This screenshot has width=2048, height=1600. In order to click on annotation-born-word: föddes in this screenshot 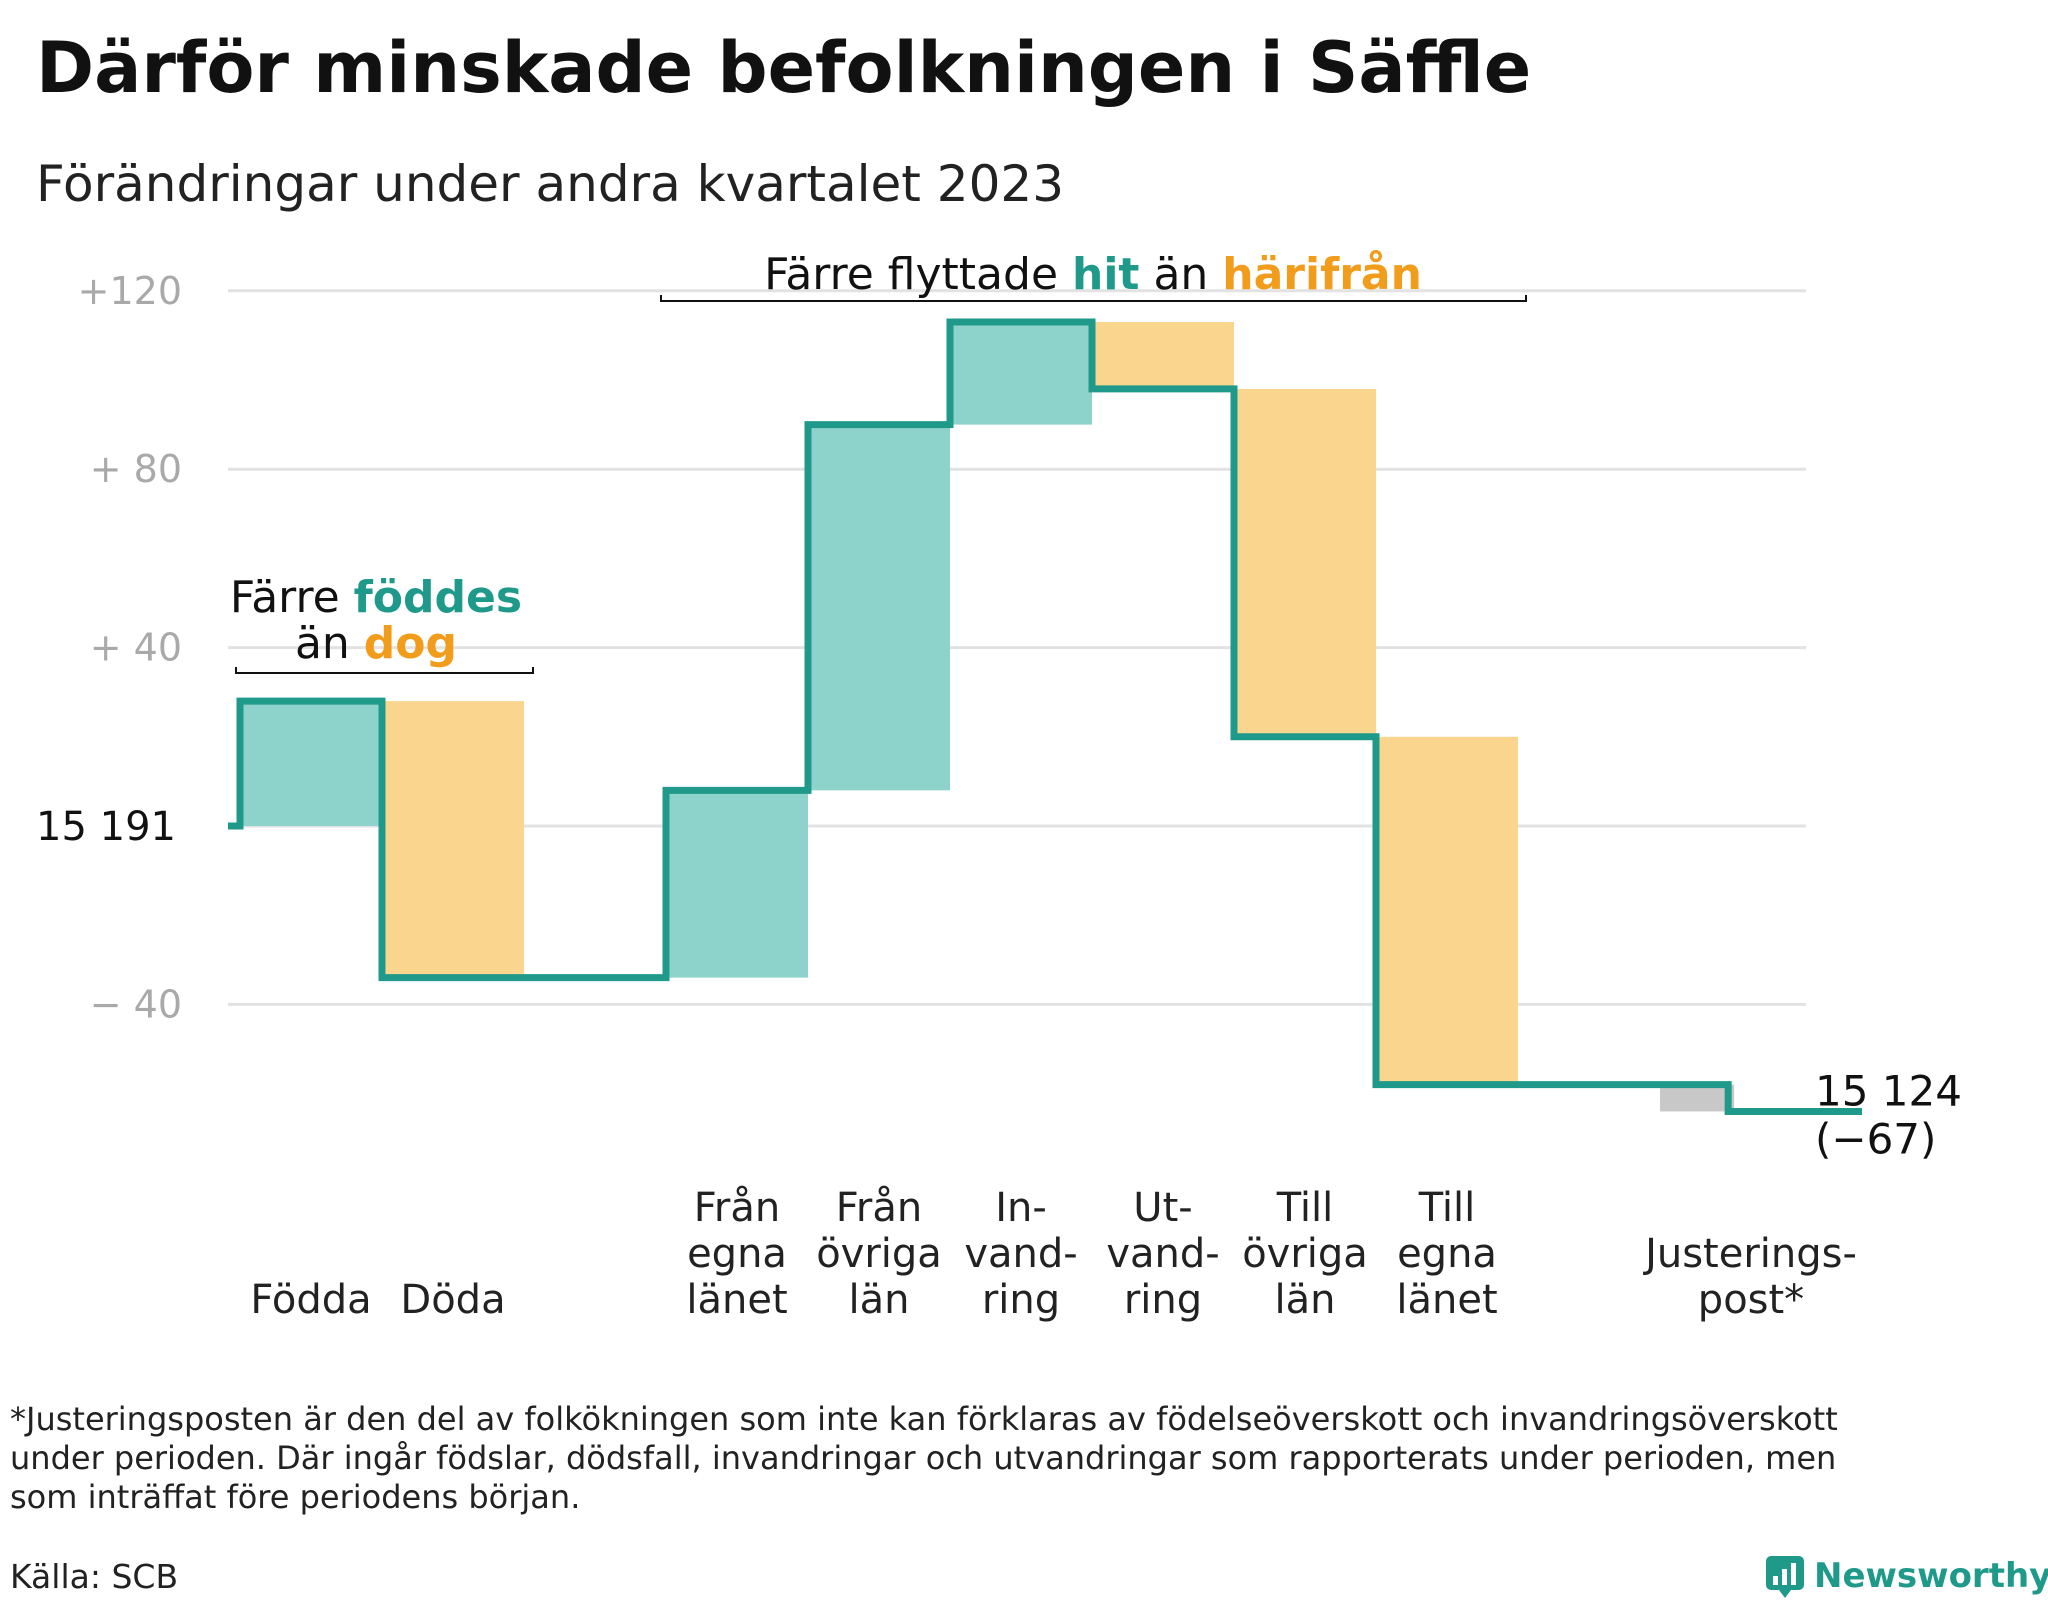, I will do `click(438, 597)`.